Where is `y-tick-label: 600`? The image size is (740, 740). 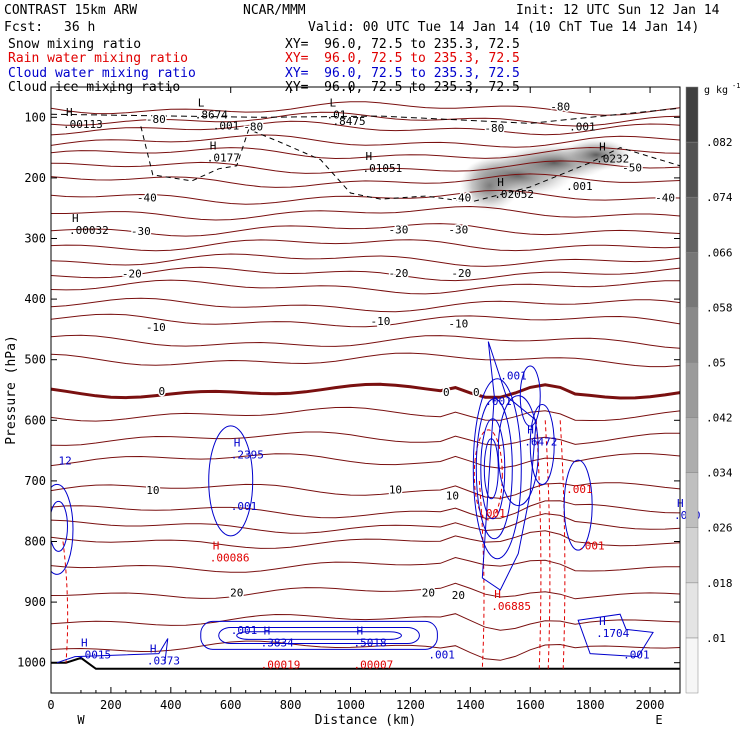 y-tick-label: 600 is located at coordinates (35, 420).